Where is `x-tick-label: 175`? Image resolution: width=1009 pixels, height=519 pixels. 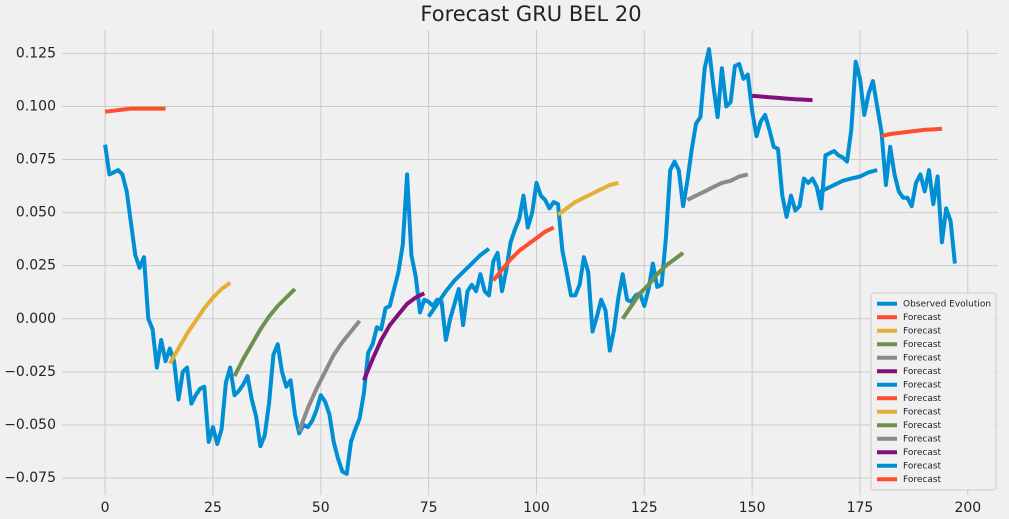
x-tick-label: 175 is located at coordinates (860, 508).